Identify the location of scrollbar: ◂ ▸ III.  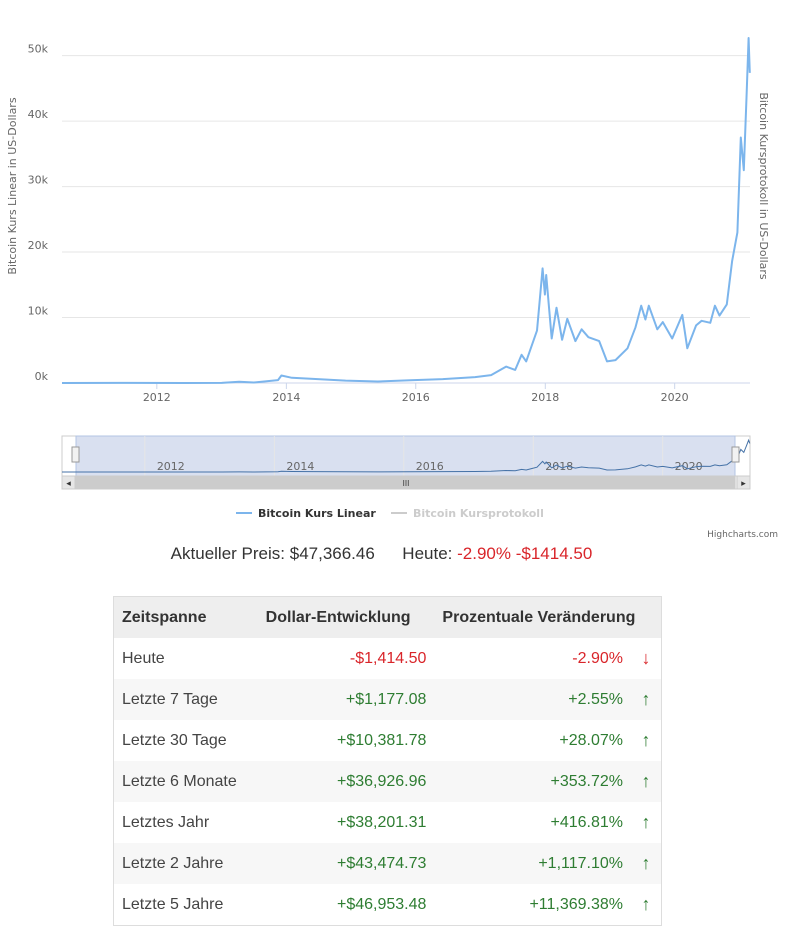
(406, 482).